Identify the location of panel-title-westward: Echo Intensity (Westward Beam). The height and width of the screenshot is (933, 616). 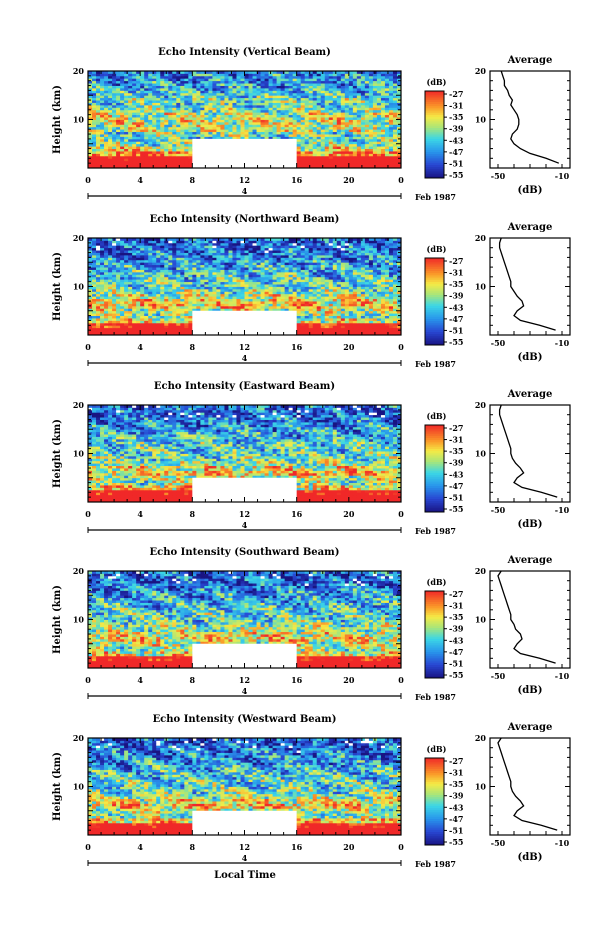
(245, 719).